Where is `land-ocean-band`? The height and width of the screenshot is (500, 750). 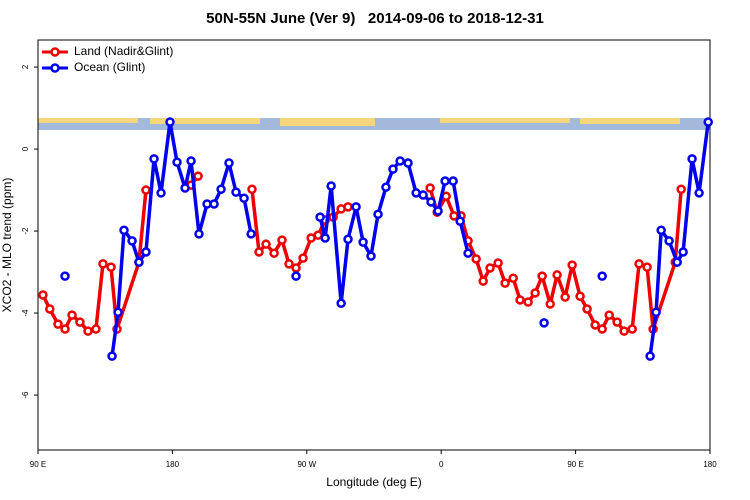 land-ocean-band is located at coordinates (374, 124).